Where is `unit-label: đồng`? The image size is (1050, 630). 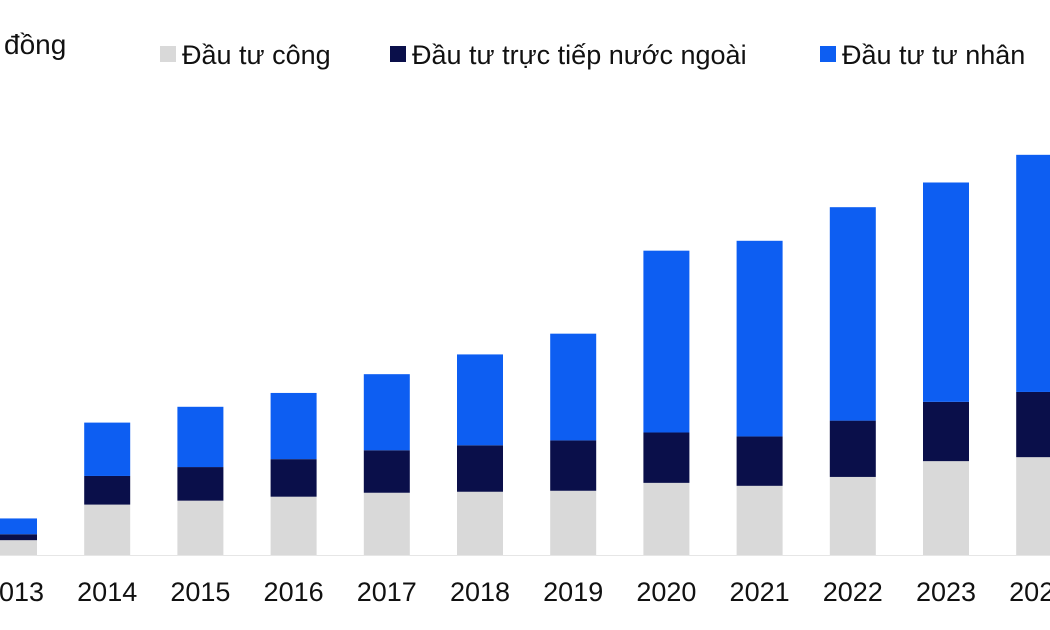
unit-label: đồng is located at coordinates (35, 44).